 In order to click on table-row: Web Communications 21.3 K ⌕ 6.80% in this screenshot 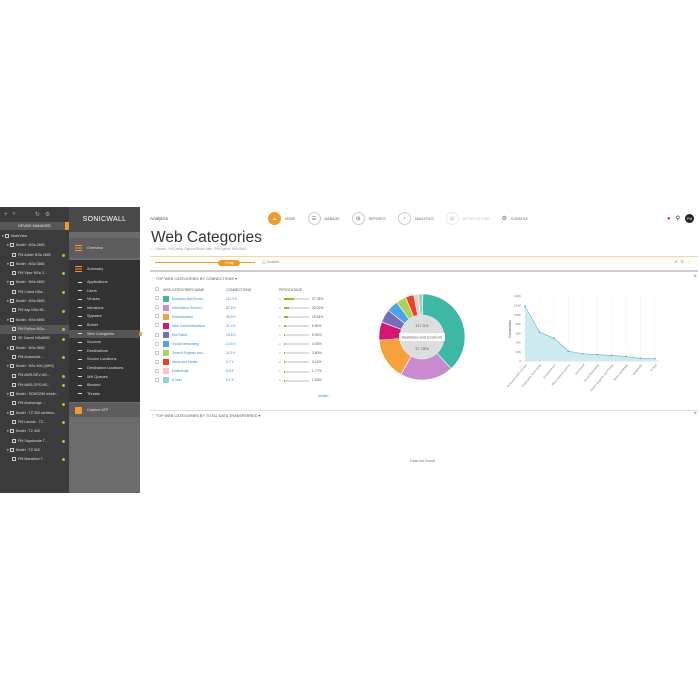, I will do `click(239, 325)`.